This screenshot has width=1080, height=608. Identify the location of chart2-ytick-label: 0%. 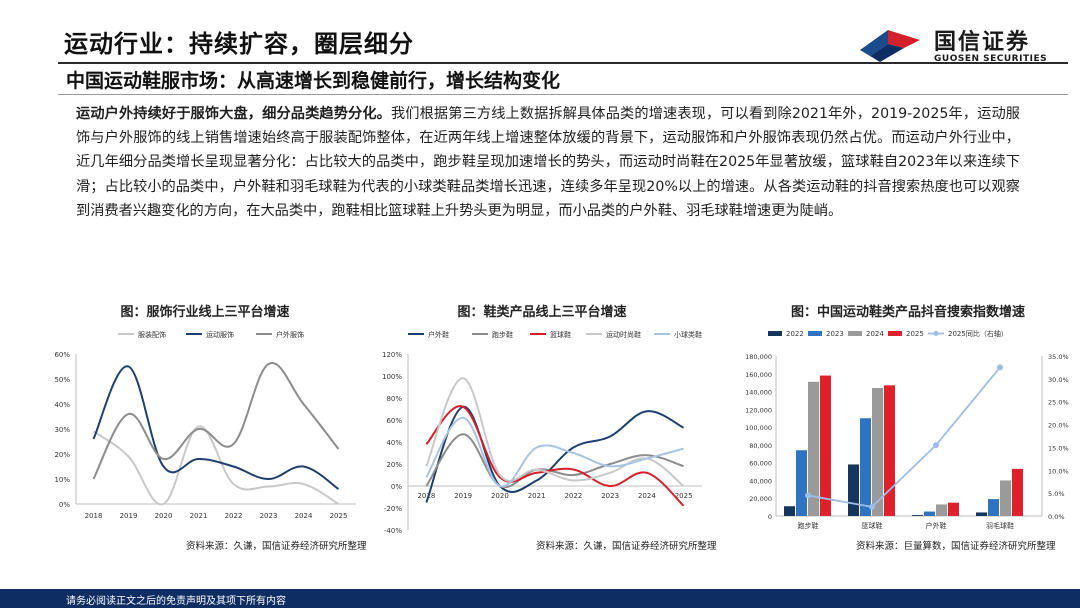
(396, 487).